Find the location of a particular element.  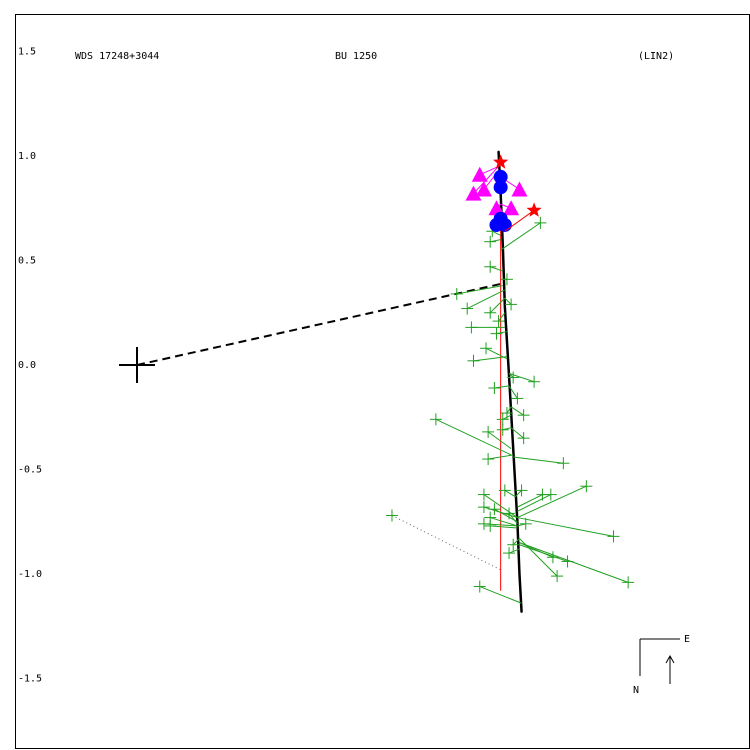

compass-east-label: E is located at coordinates (687, 639).